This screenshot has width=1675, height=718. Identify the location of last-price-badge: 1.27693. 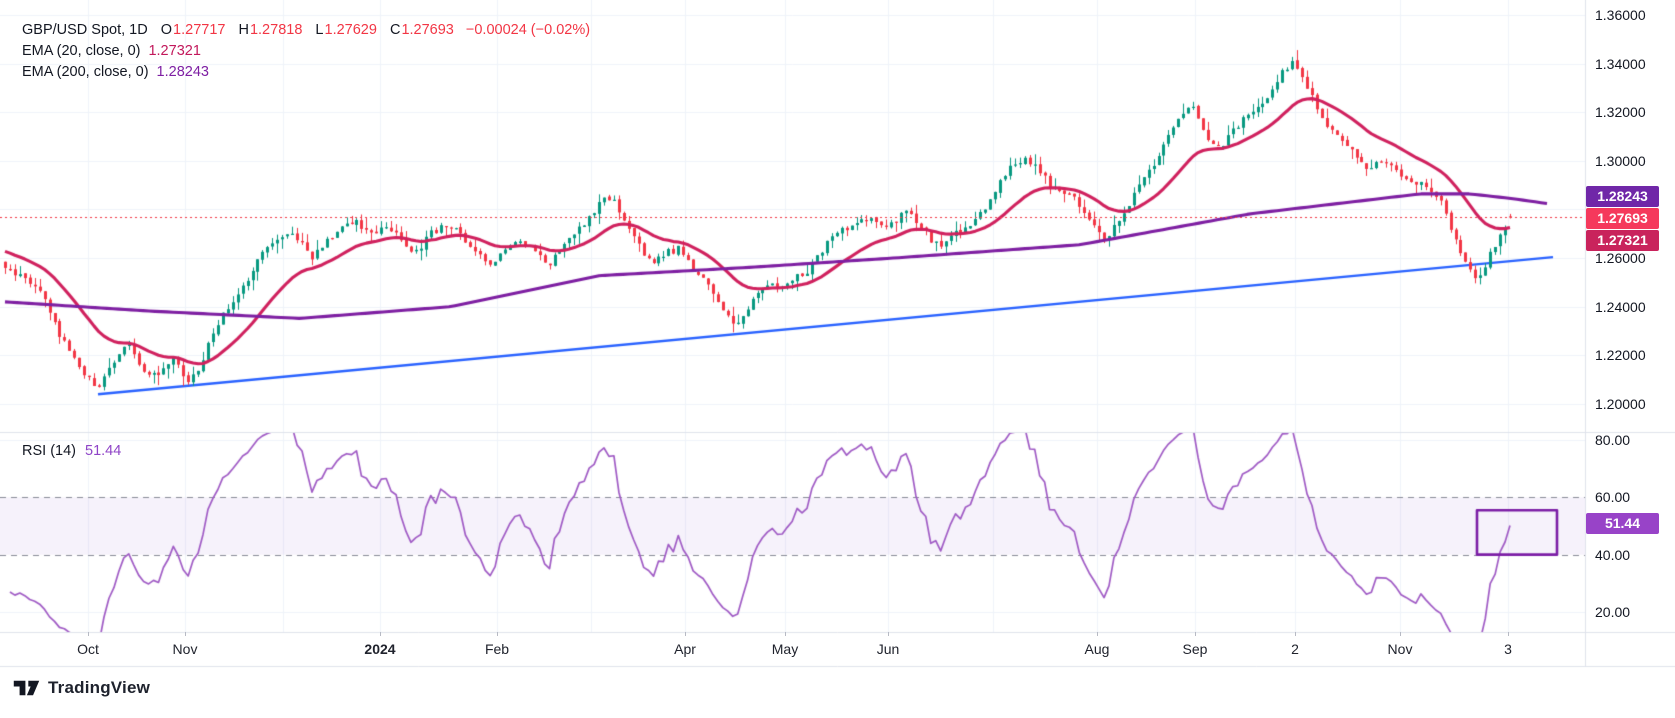
(1622, 218).